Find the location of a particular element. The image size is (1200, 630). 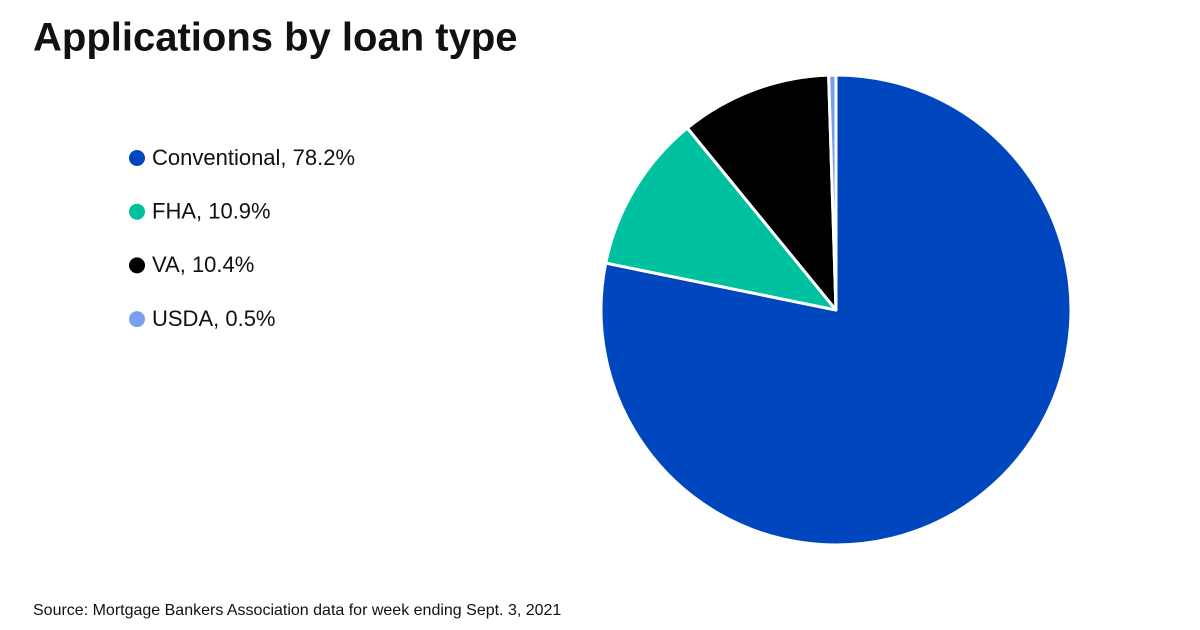

legend-label: Conventional, 78.2% is located at coordinates (253, 157).